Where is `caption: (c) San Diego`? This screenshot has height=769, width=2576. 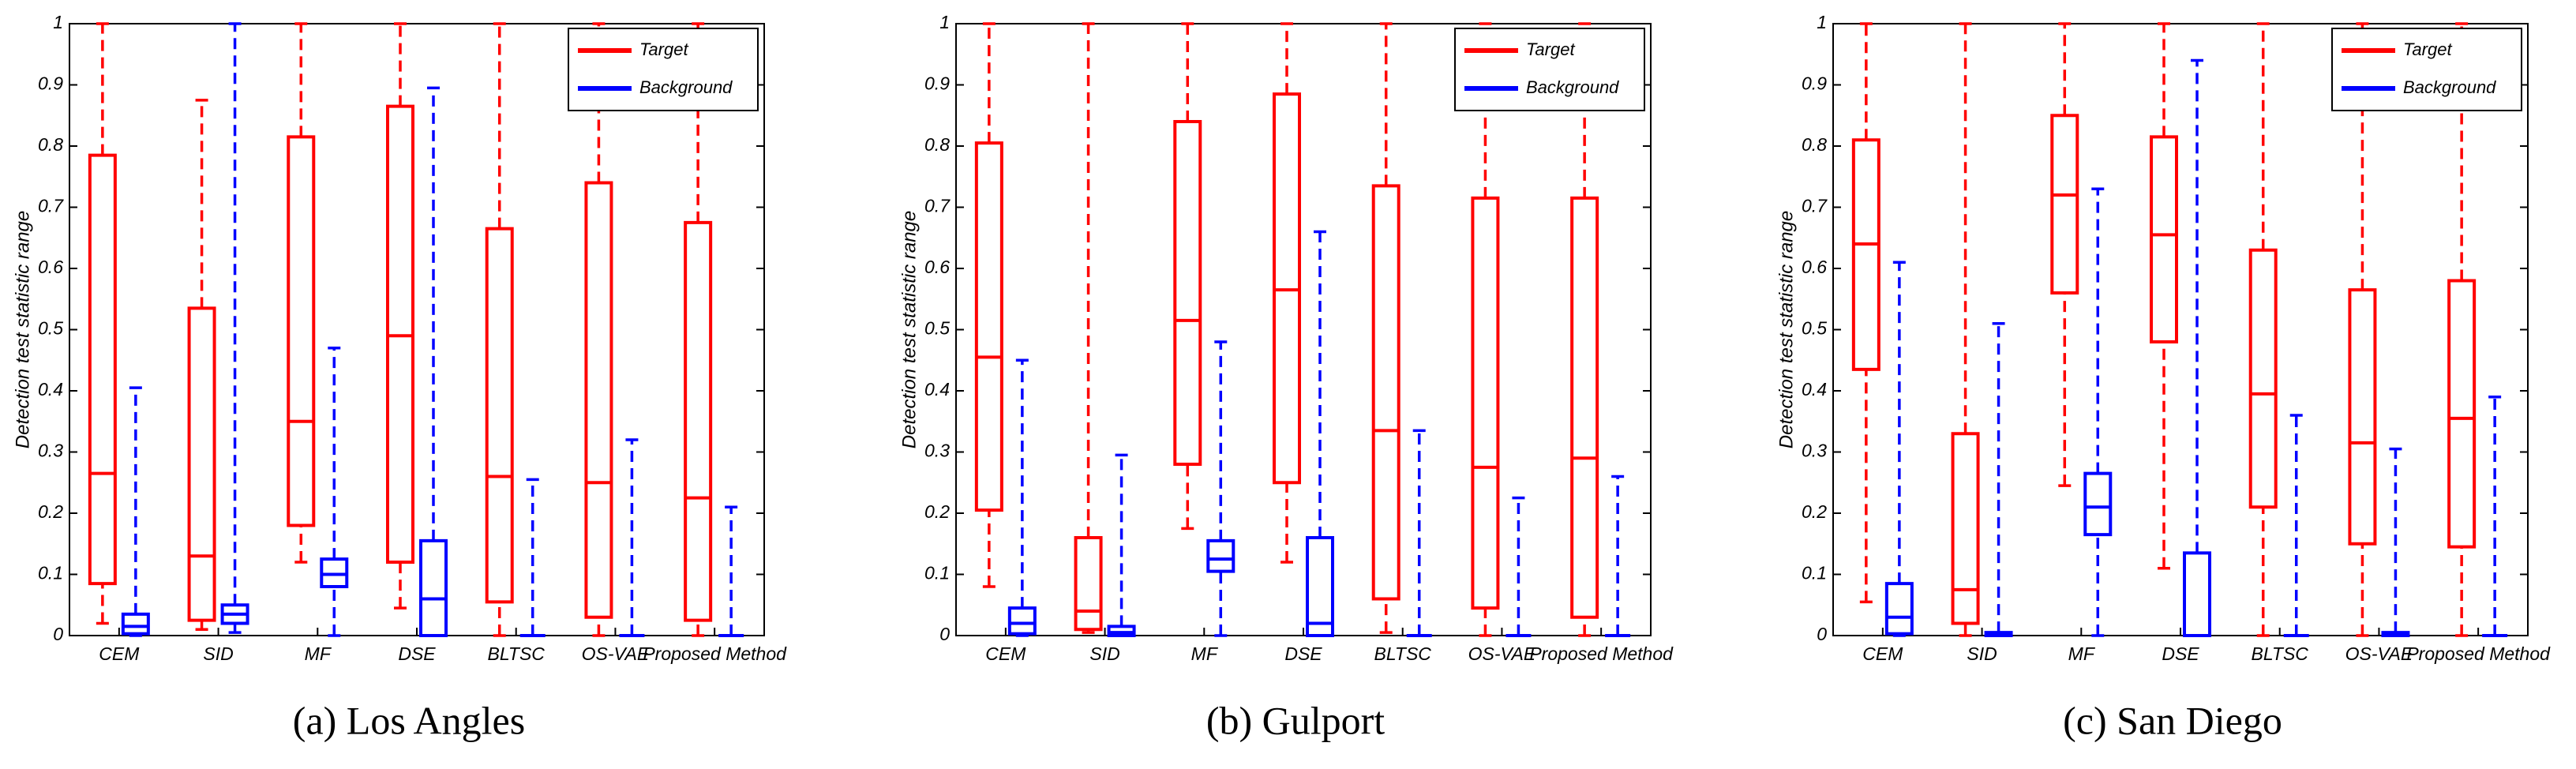
caption: (c) San Diego is located at coordinates (2172, 720).